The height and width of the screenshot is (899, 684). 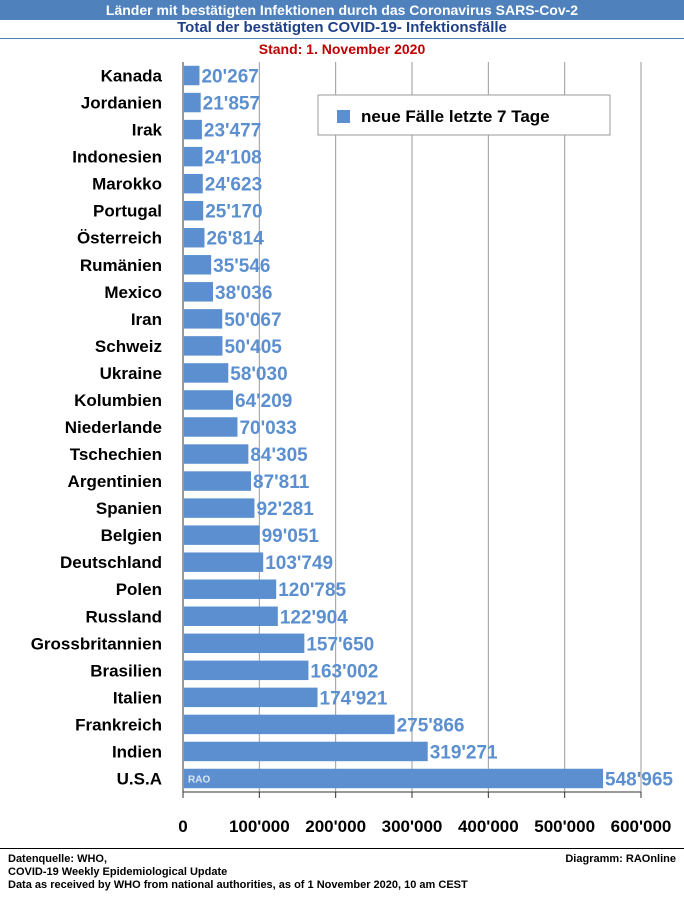 I want to click on legend-label: neue Fälle letzte 7 Tage, so click(x=455, y=116).